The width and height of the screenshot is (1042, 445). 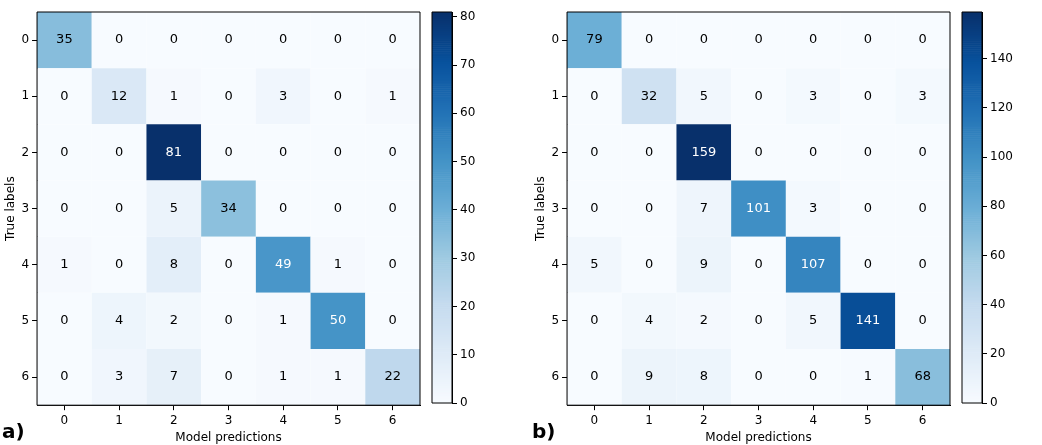 I want to click on data-label: 34, so click(x=228, y=207).